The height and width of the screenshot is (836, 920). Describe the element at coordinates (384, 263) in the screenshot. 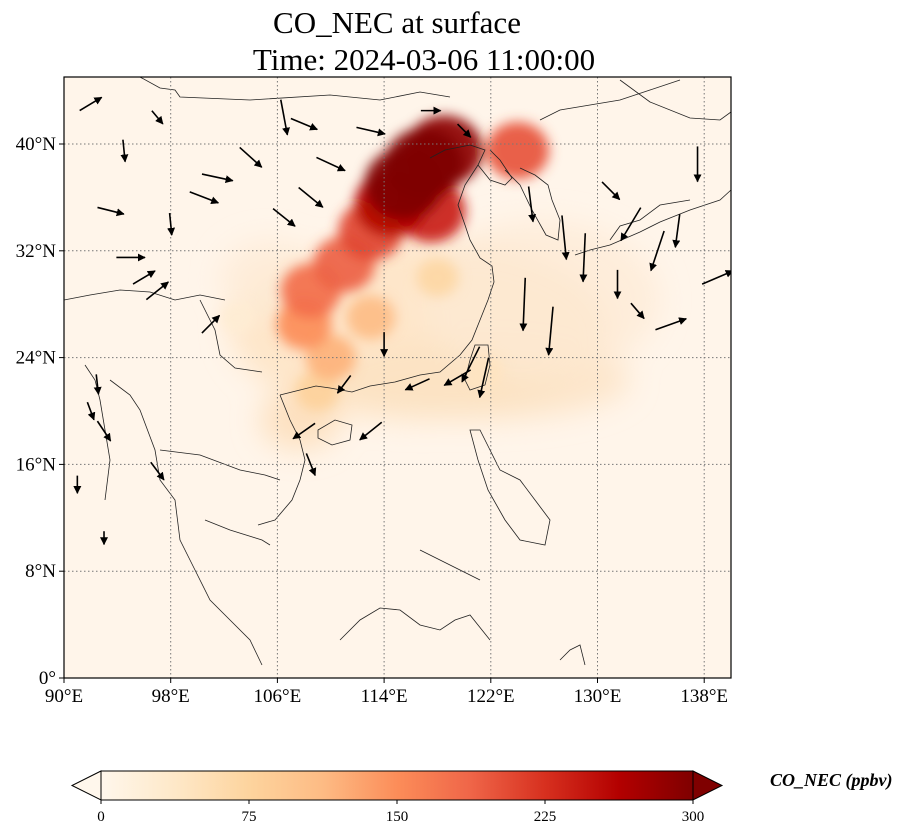

I see `plume-layer` at that location.